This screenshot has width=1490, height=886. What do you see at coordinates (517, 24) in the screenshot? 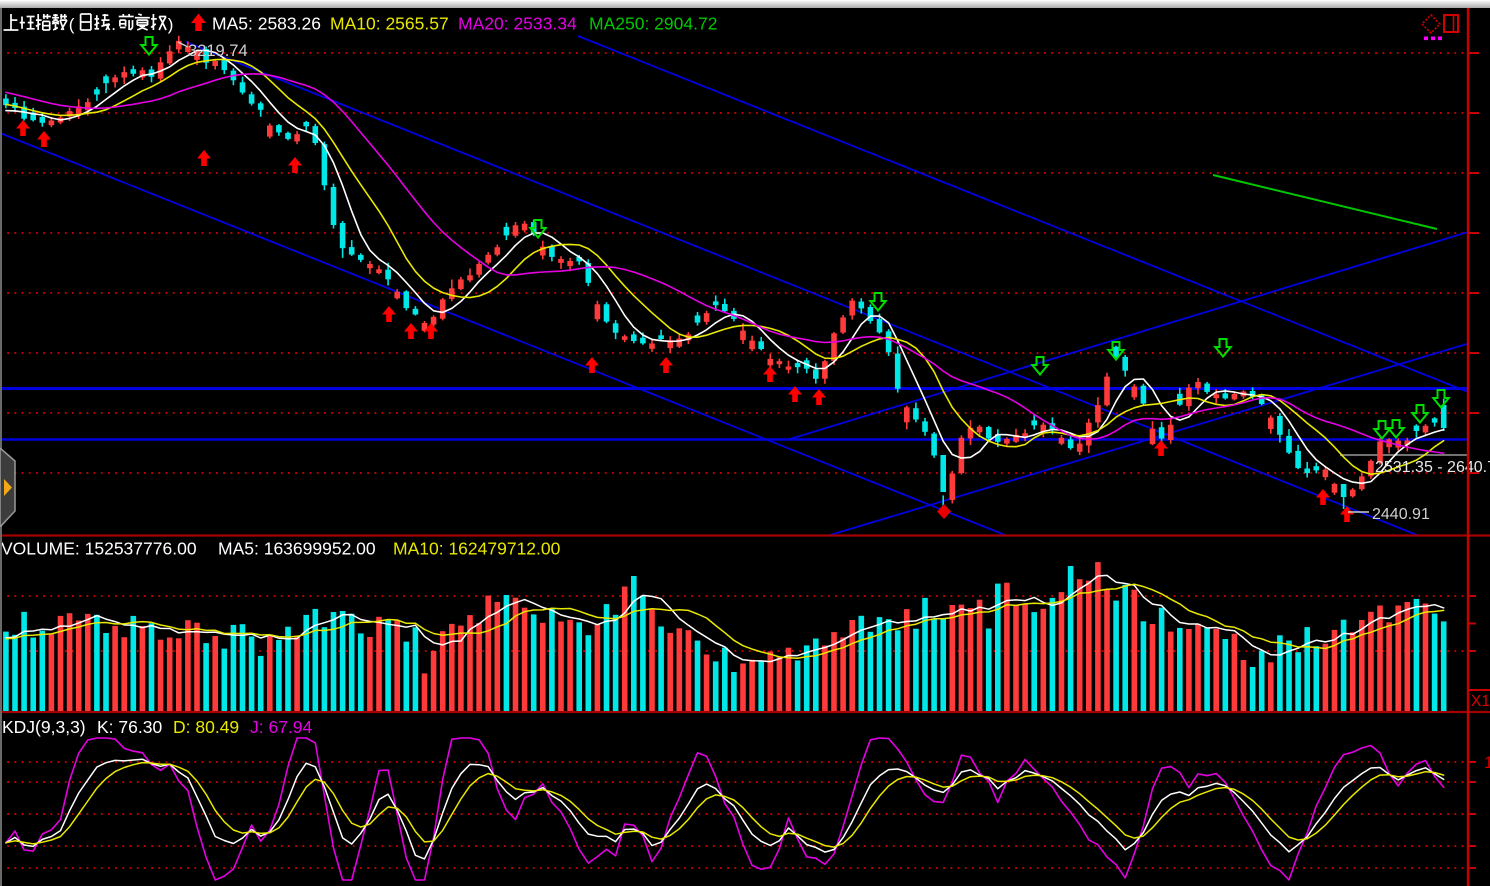
I see `svg-text: MA20: 2533.34` at bounding box center [517, 24].